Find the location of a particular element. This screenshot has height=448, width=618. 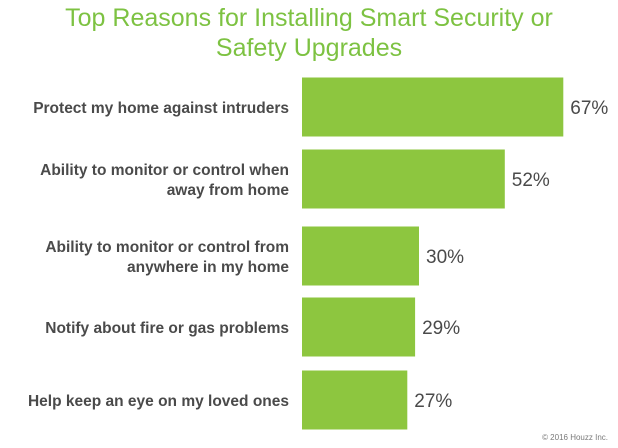

value-label: 27% is located at coordinates (433, 401).